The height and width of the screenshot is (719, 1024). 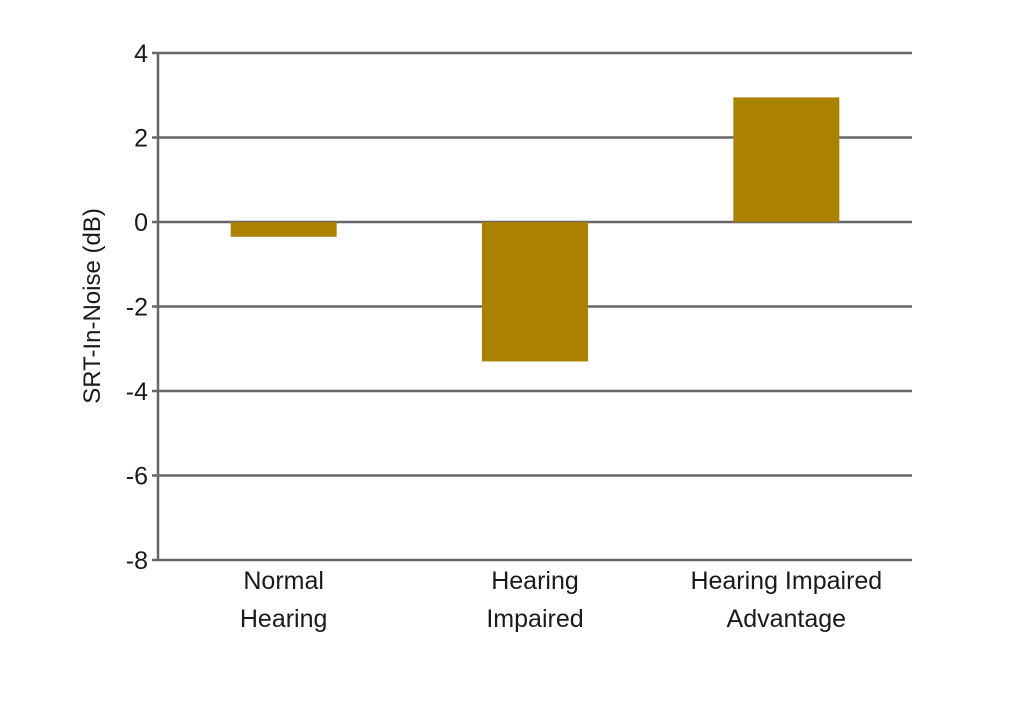 What do you see at coordinates (141, 223) in the screenshot?
I see `y-tick-label: 0` at bounding box center [141, 223].